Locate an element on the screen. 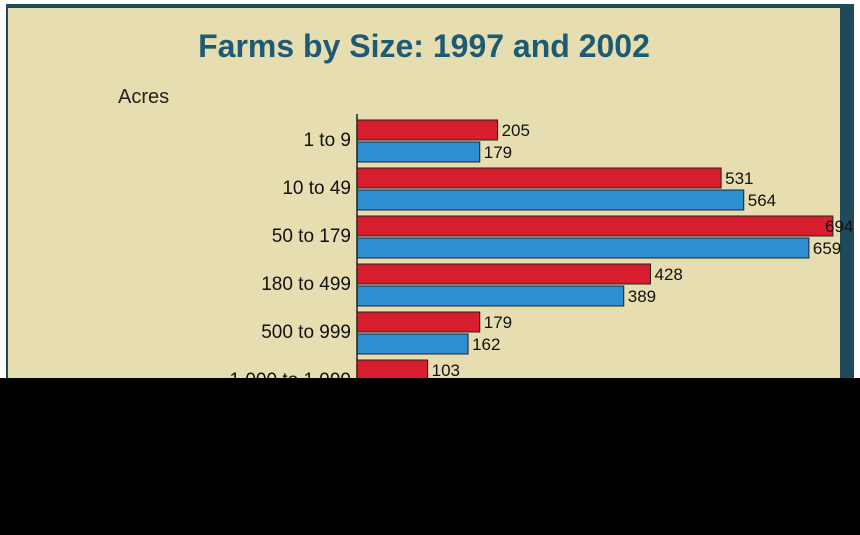  chart-title: Farms by Size: 1997 and 2002 is located at coordinates (424, 46).